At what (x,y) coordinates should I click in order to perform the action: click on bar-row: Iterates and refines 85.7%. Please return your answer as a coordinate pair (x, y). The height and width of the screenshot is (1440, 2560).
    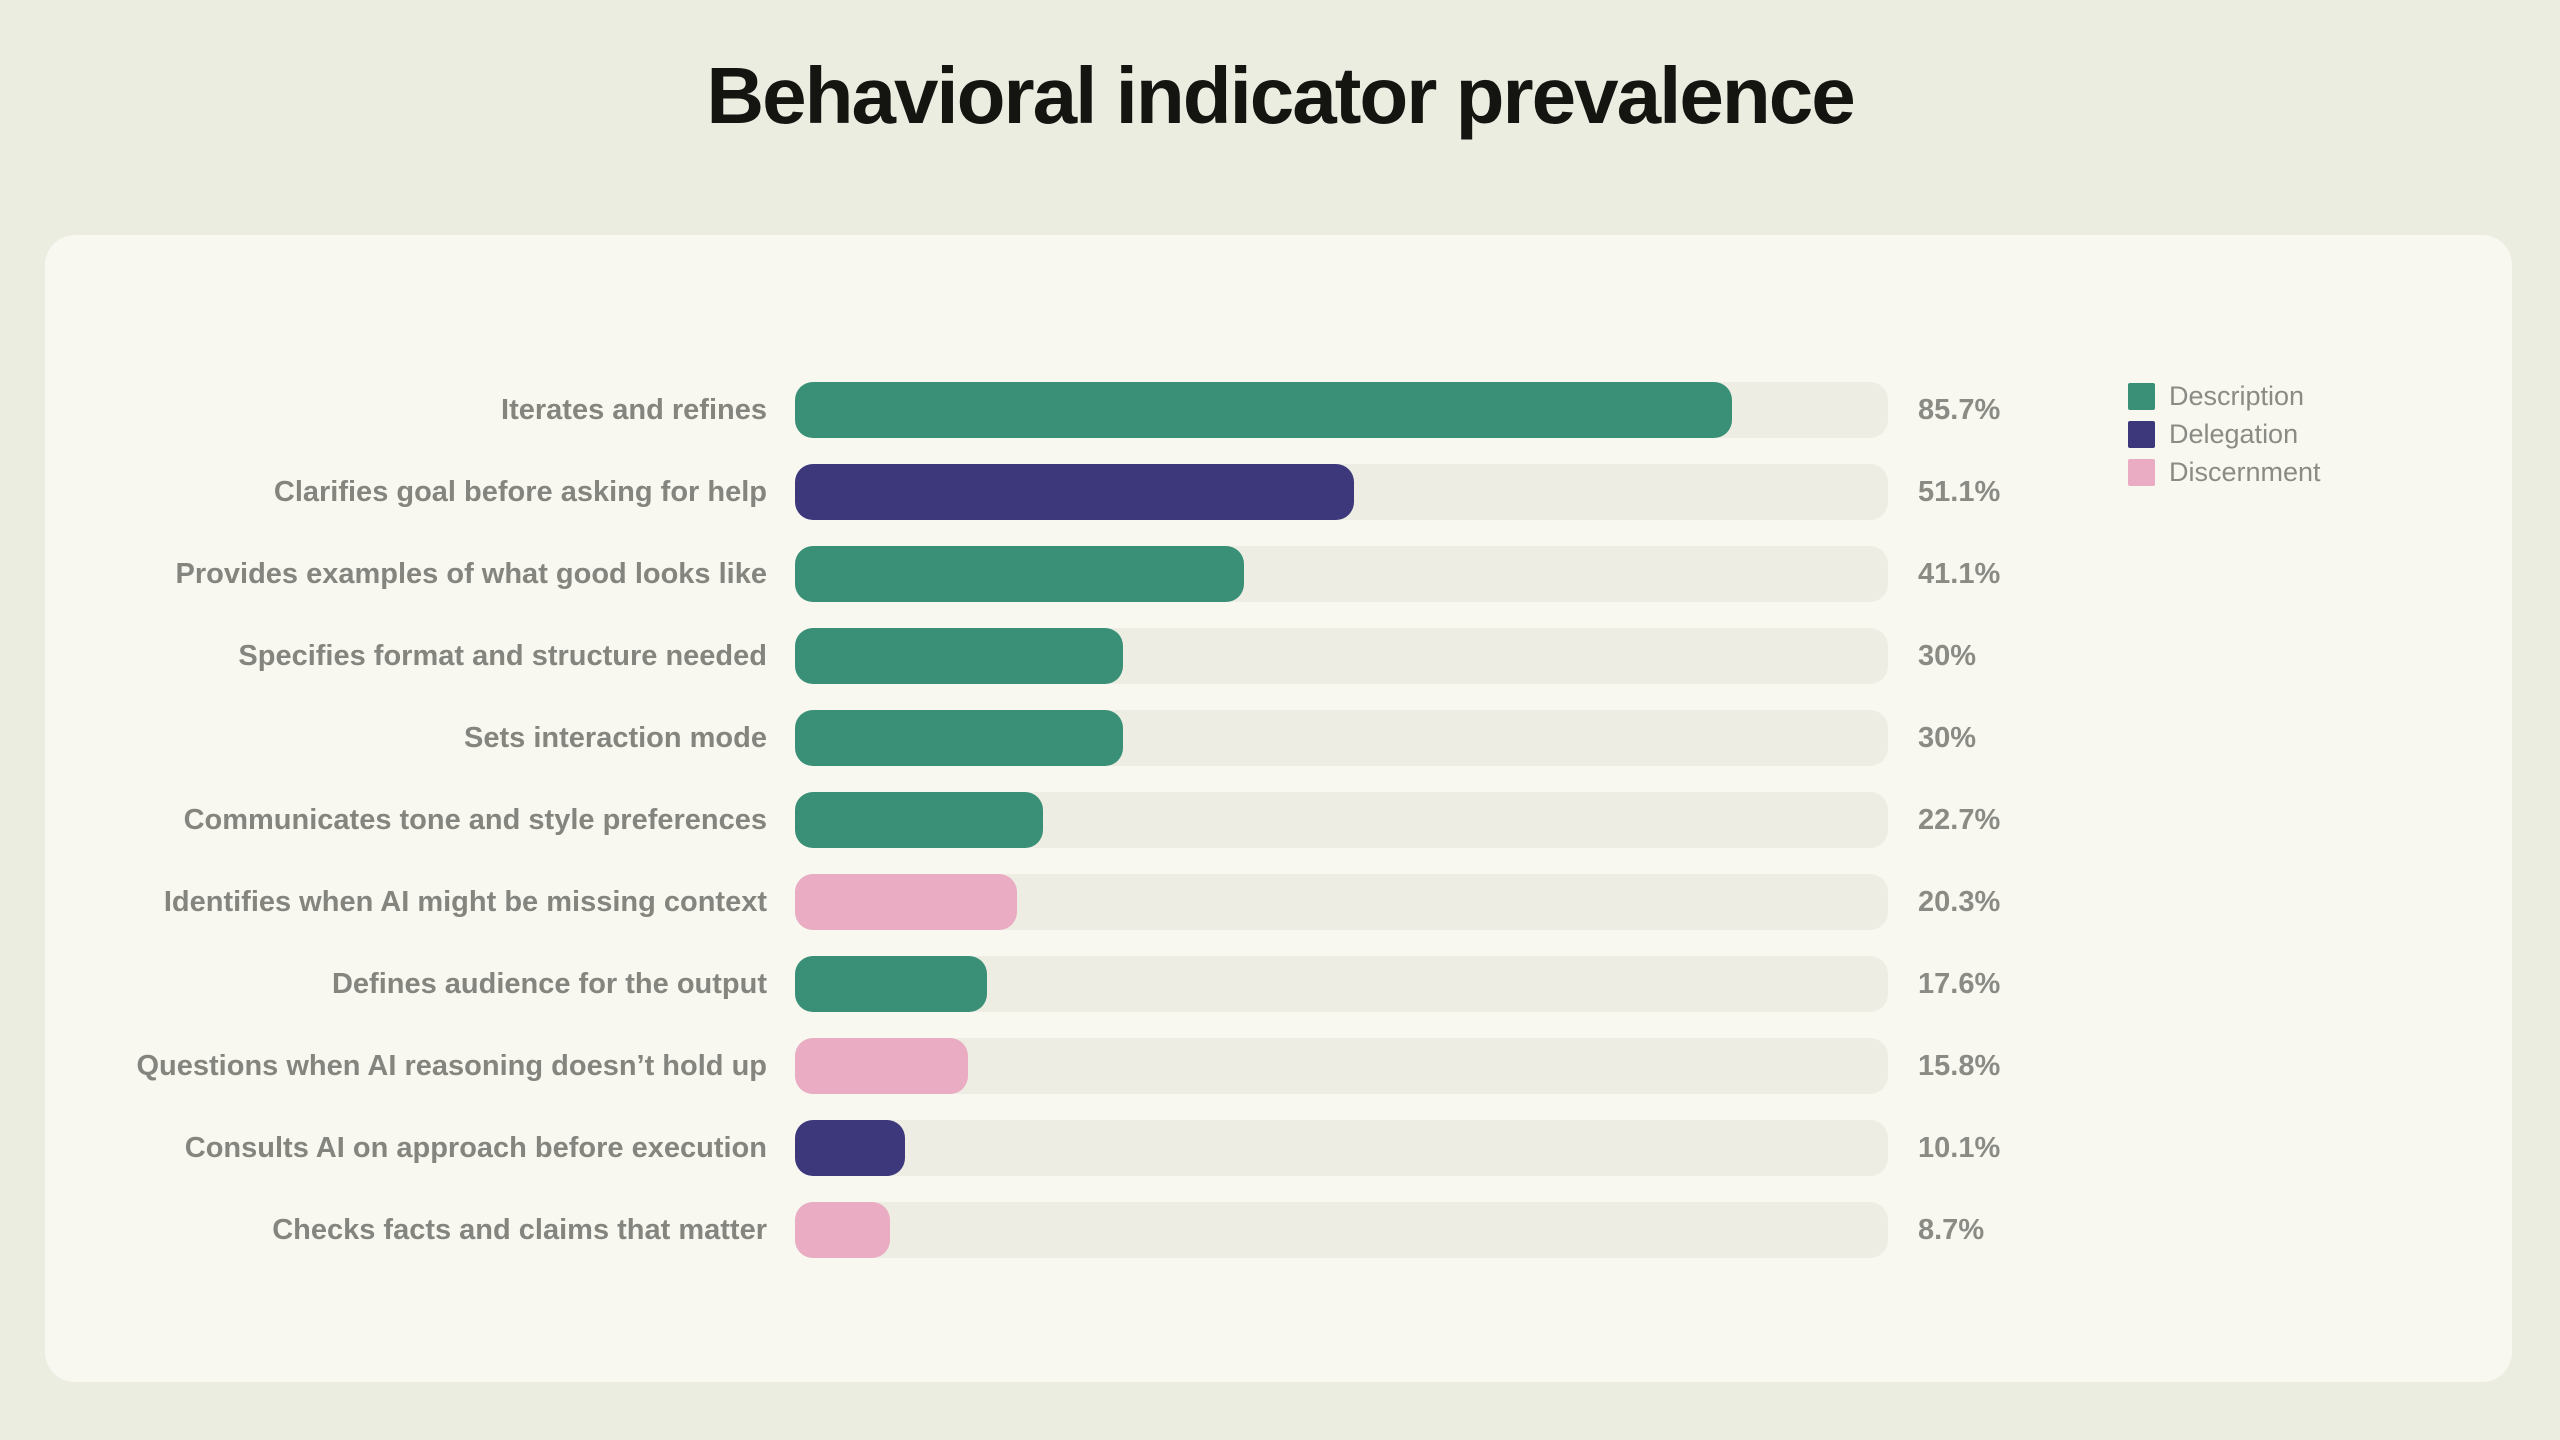
    Looking at the image, I should click on (1022, 410).